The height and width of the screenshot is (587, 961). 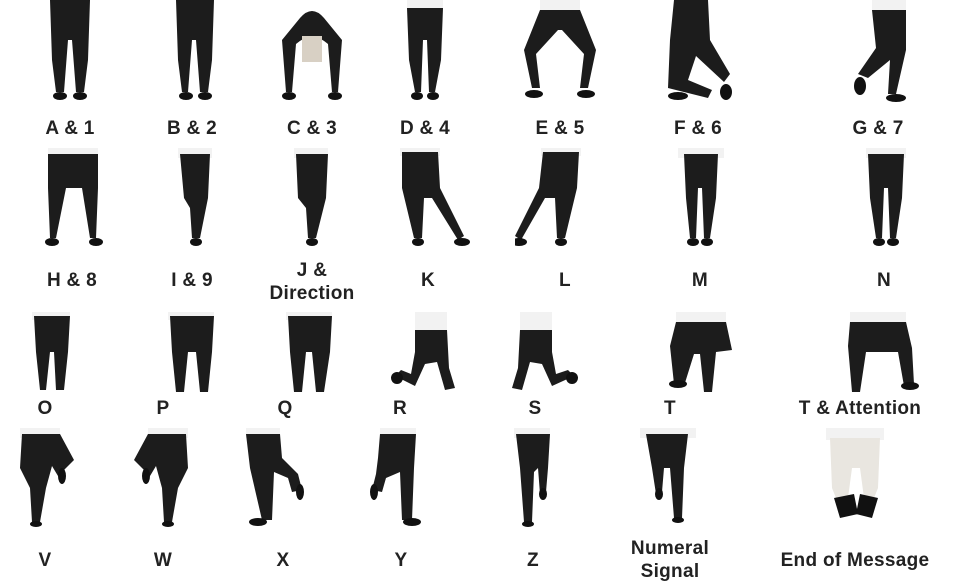 I want to click on label-y: Y, so click(x=401, y=560).